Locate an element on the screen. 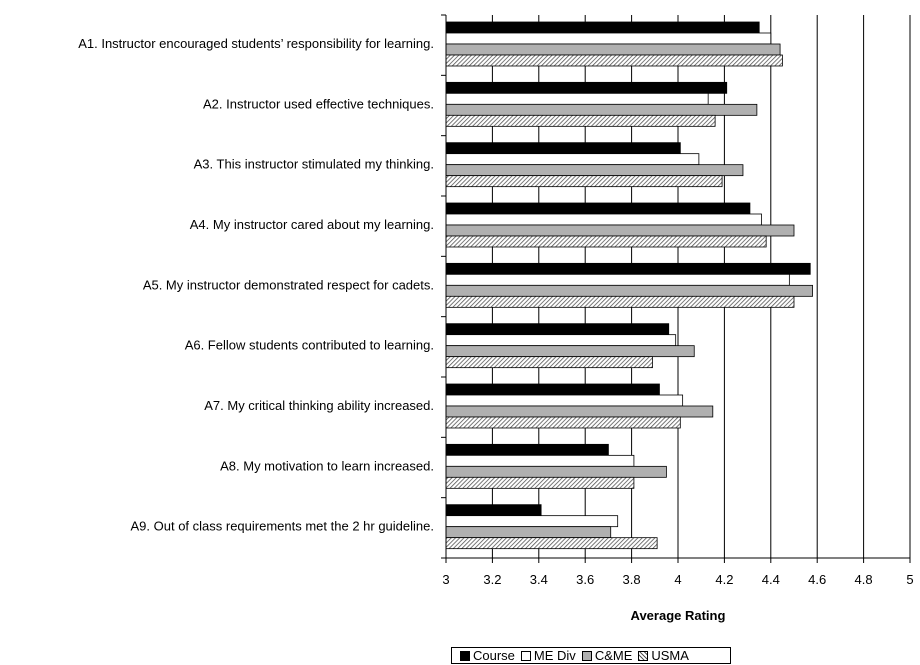 This screenshot has height=665, width=920. legend: Course ME Div C&ME USMA is located at coordinates (591, 655).